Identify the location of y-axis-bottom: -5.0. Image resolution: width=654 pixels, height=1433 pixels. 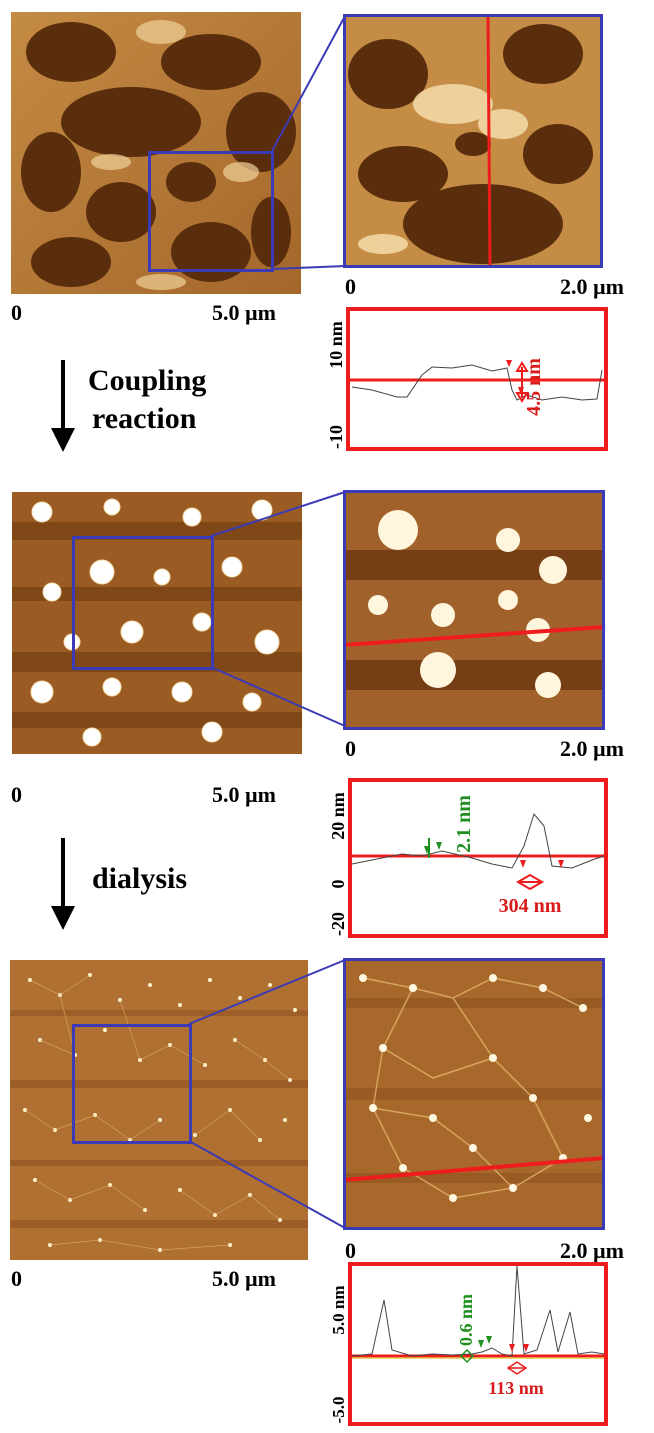
(338, 1410).